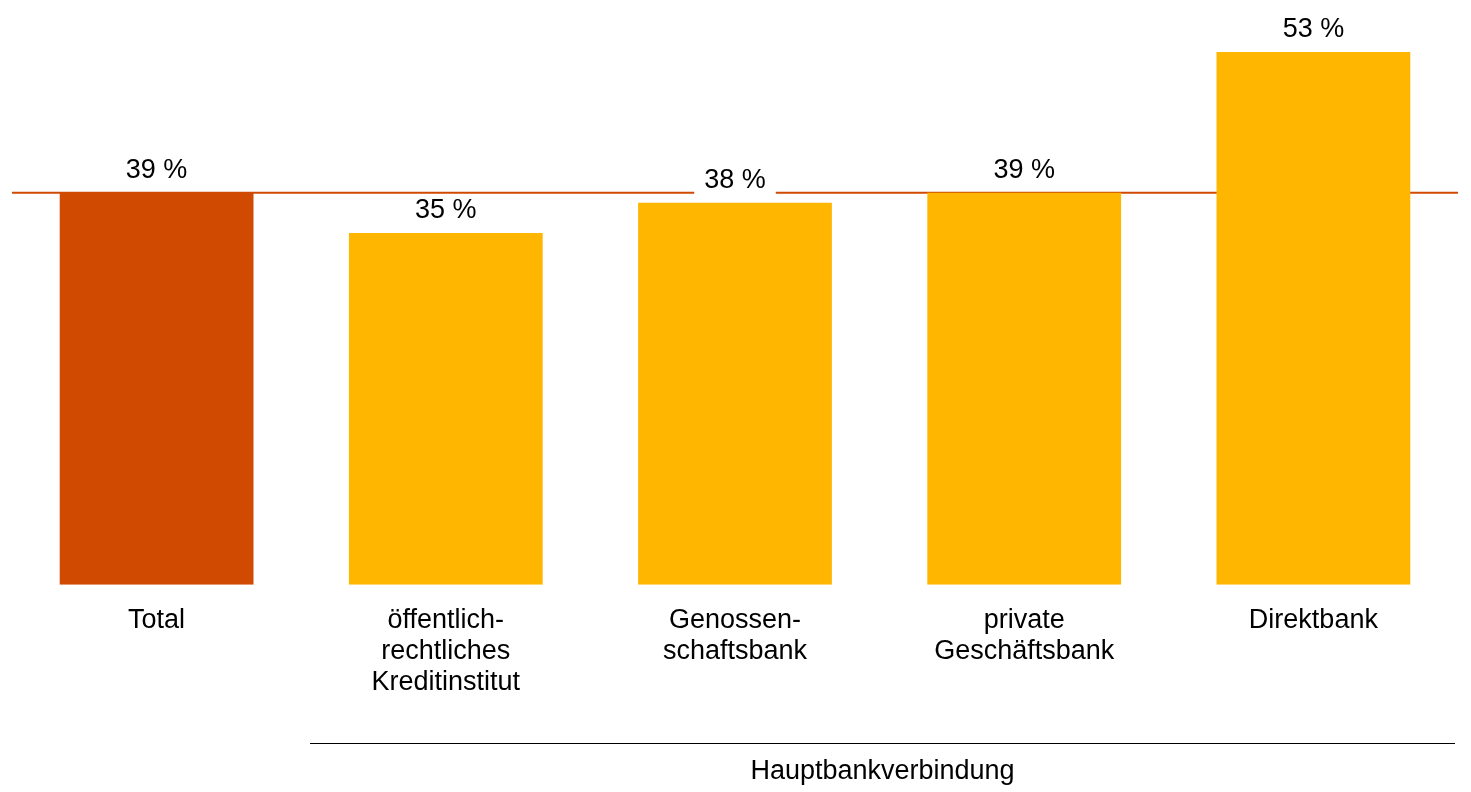 This screenshot has width=1471, height=792. I want to click on data-label: 35 %, so click(446, 208).